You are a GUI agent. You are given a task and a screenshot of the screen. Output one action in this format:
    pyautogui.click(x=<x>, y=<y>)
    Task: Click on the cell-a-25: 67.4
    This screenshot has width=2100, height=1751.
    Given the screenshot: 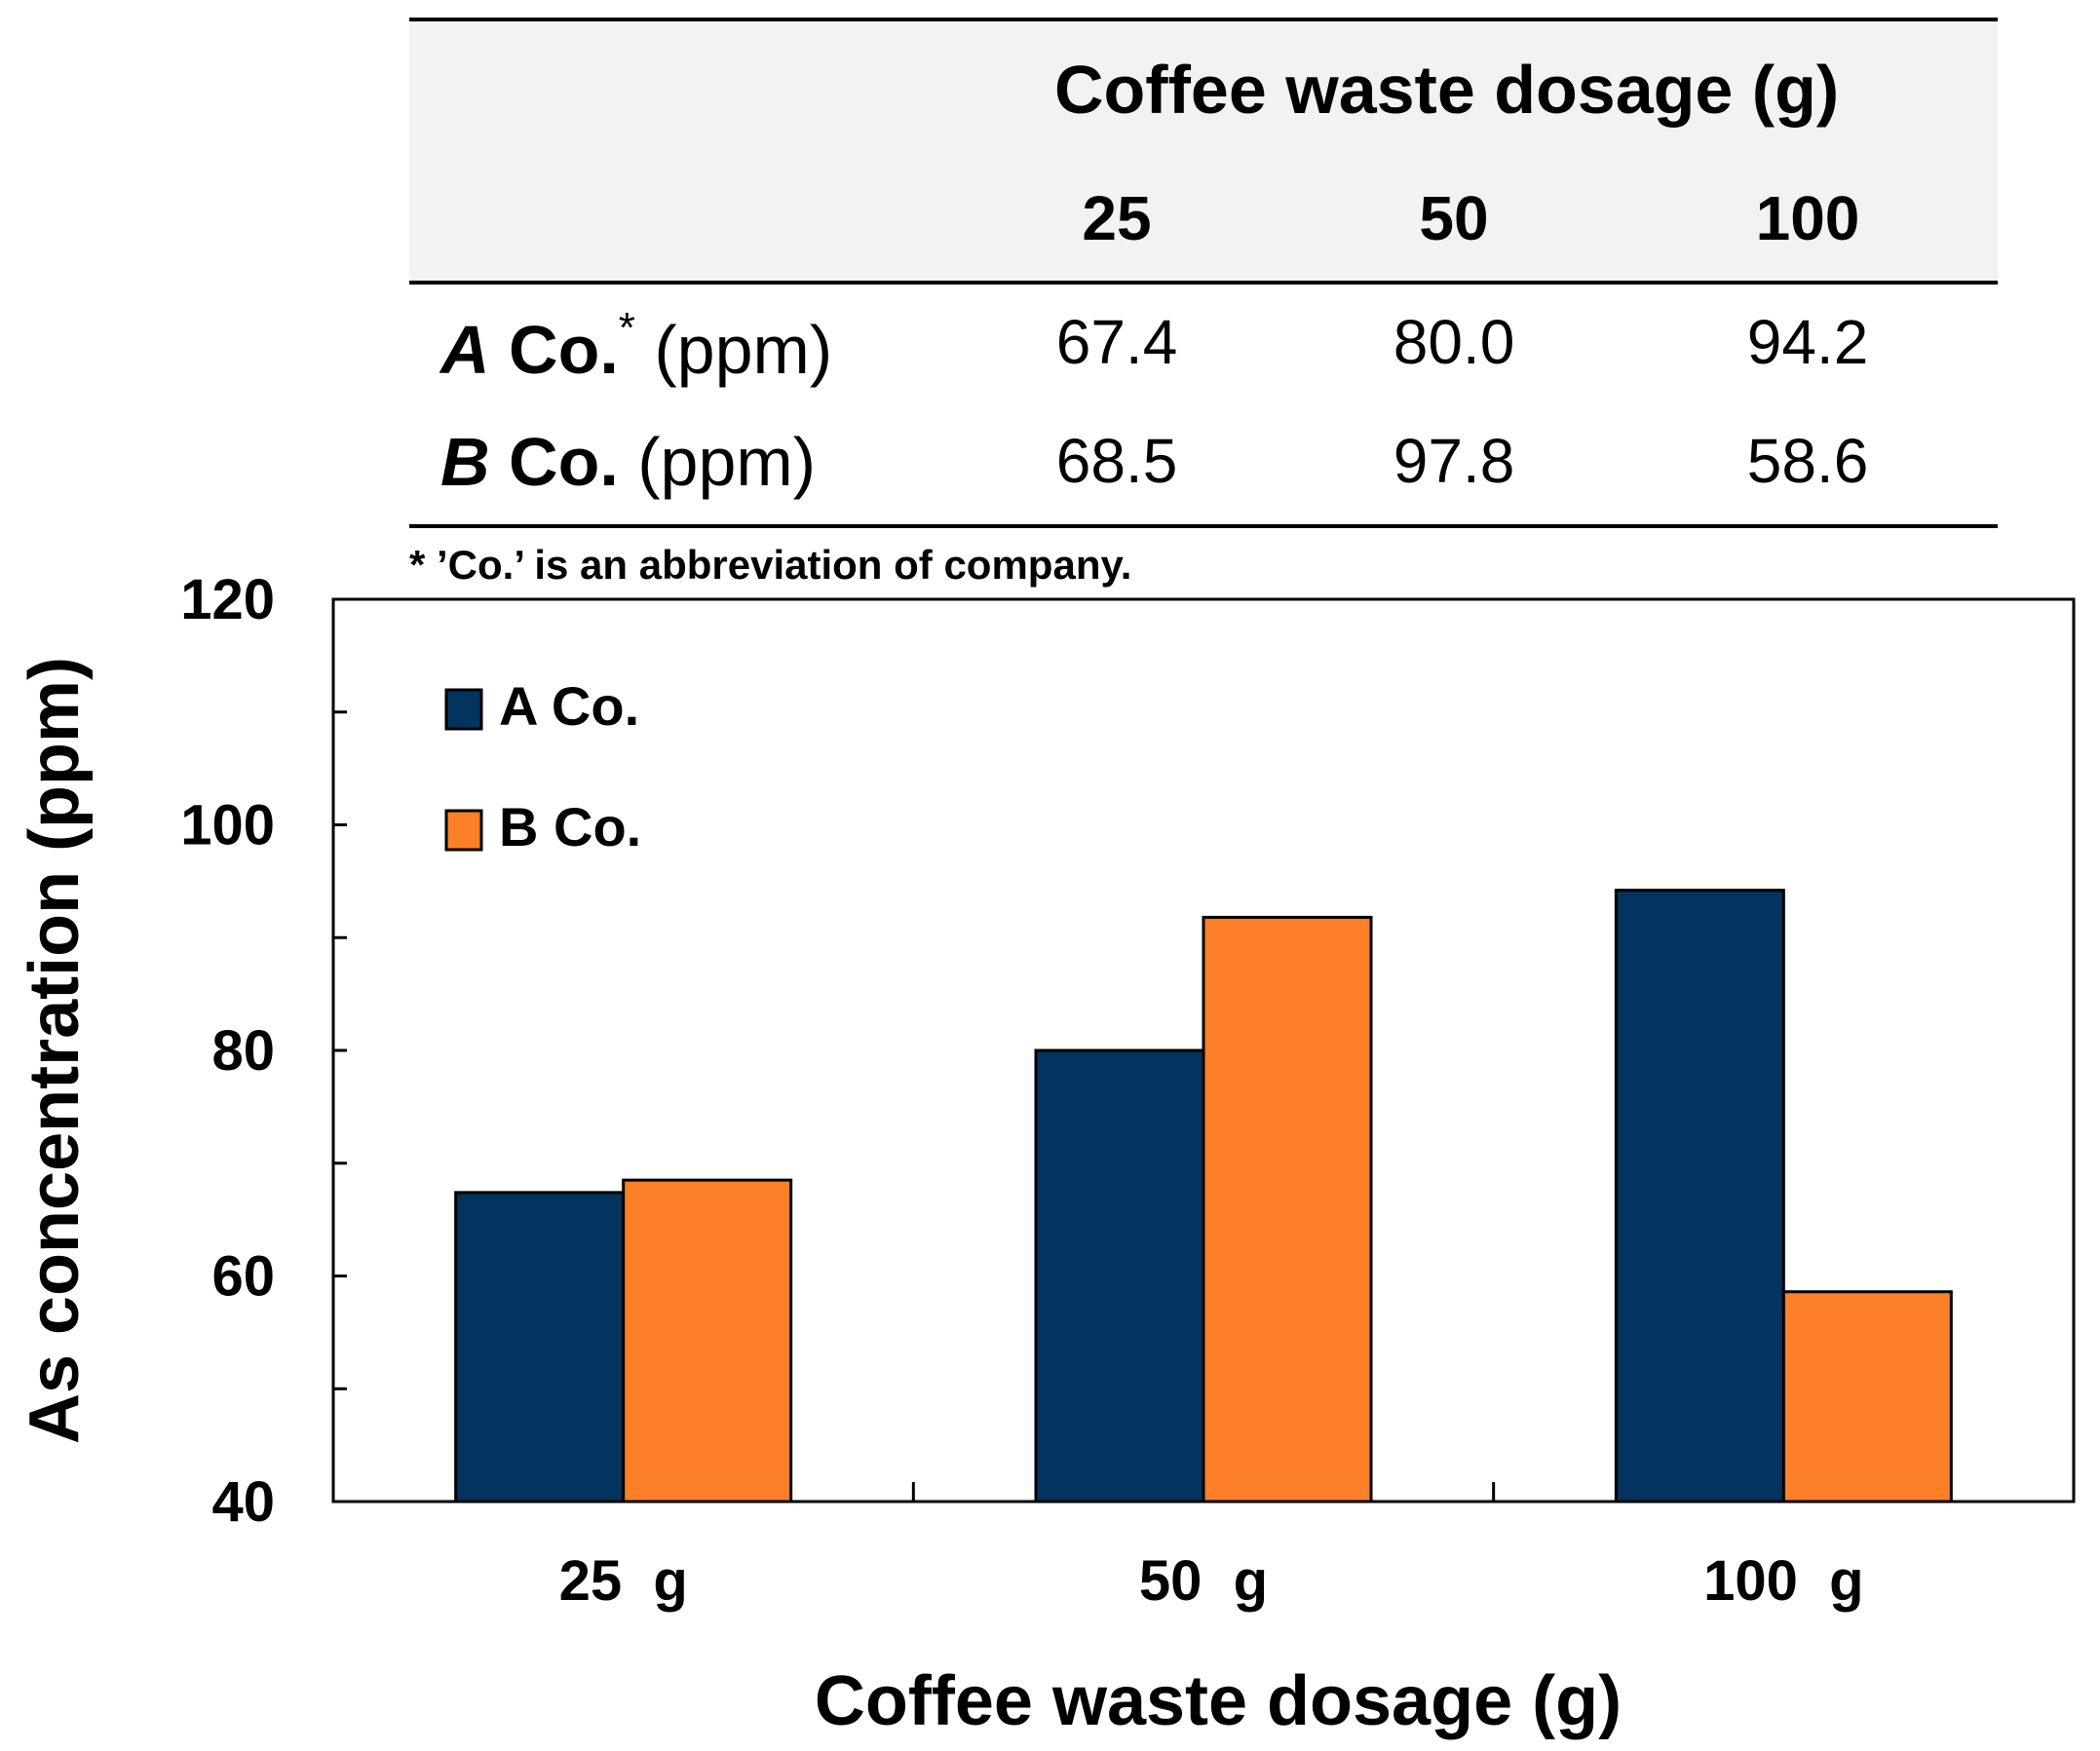 What is the action you would take?
    pyautogui.click(x=1116, y=342)
    